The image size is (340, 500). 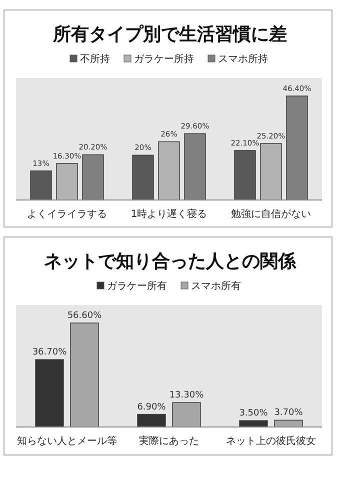 I want to click on x-tick-label: 実際にあった, so click(x=169, y=441).